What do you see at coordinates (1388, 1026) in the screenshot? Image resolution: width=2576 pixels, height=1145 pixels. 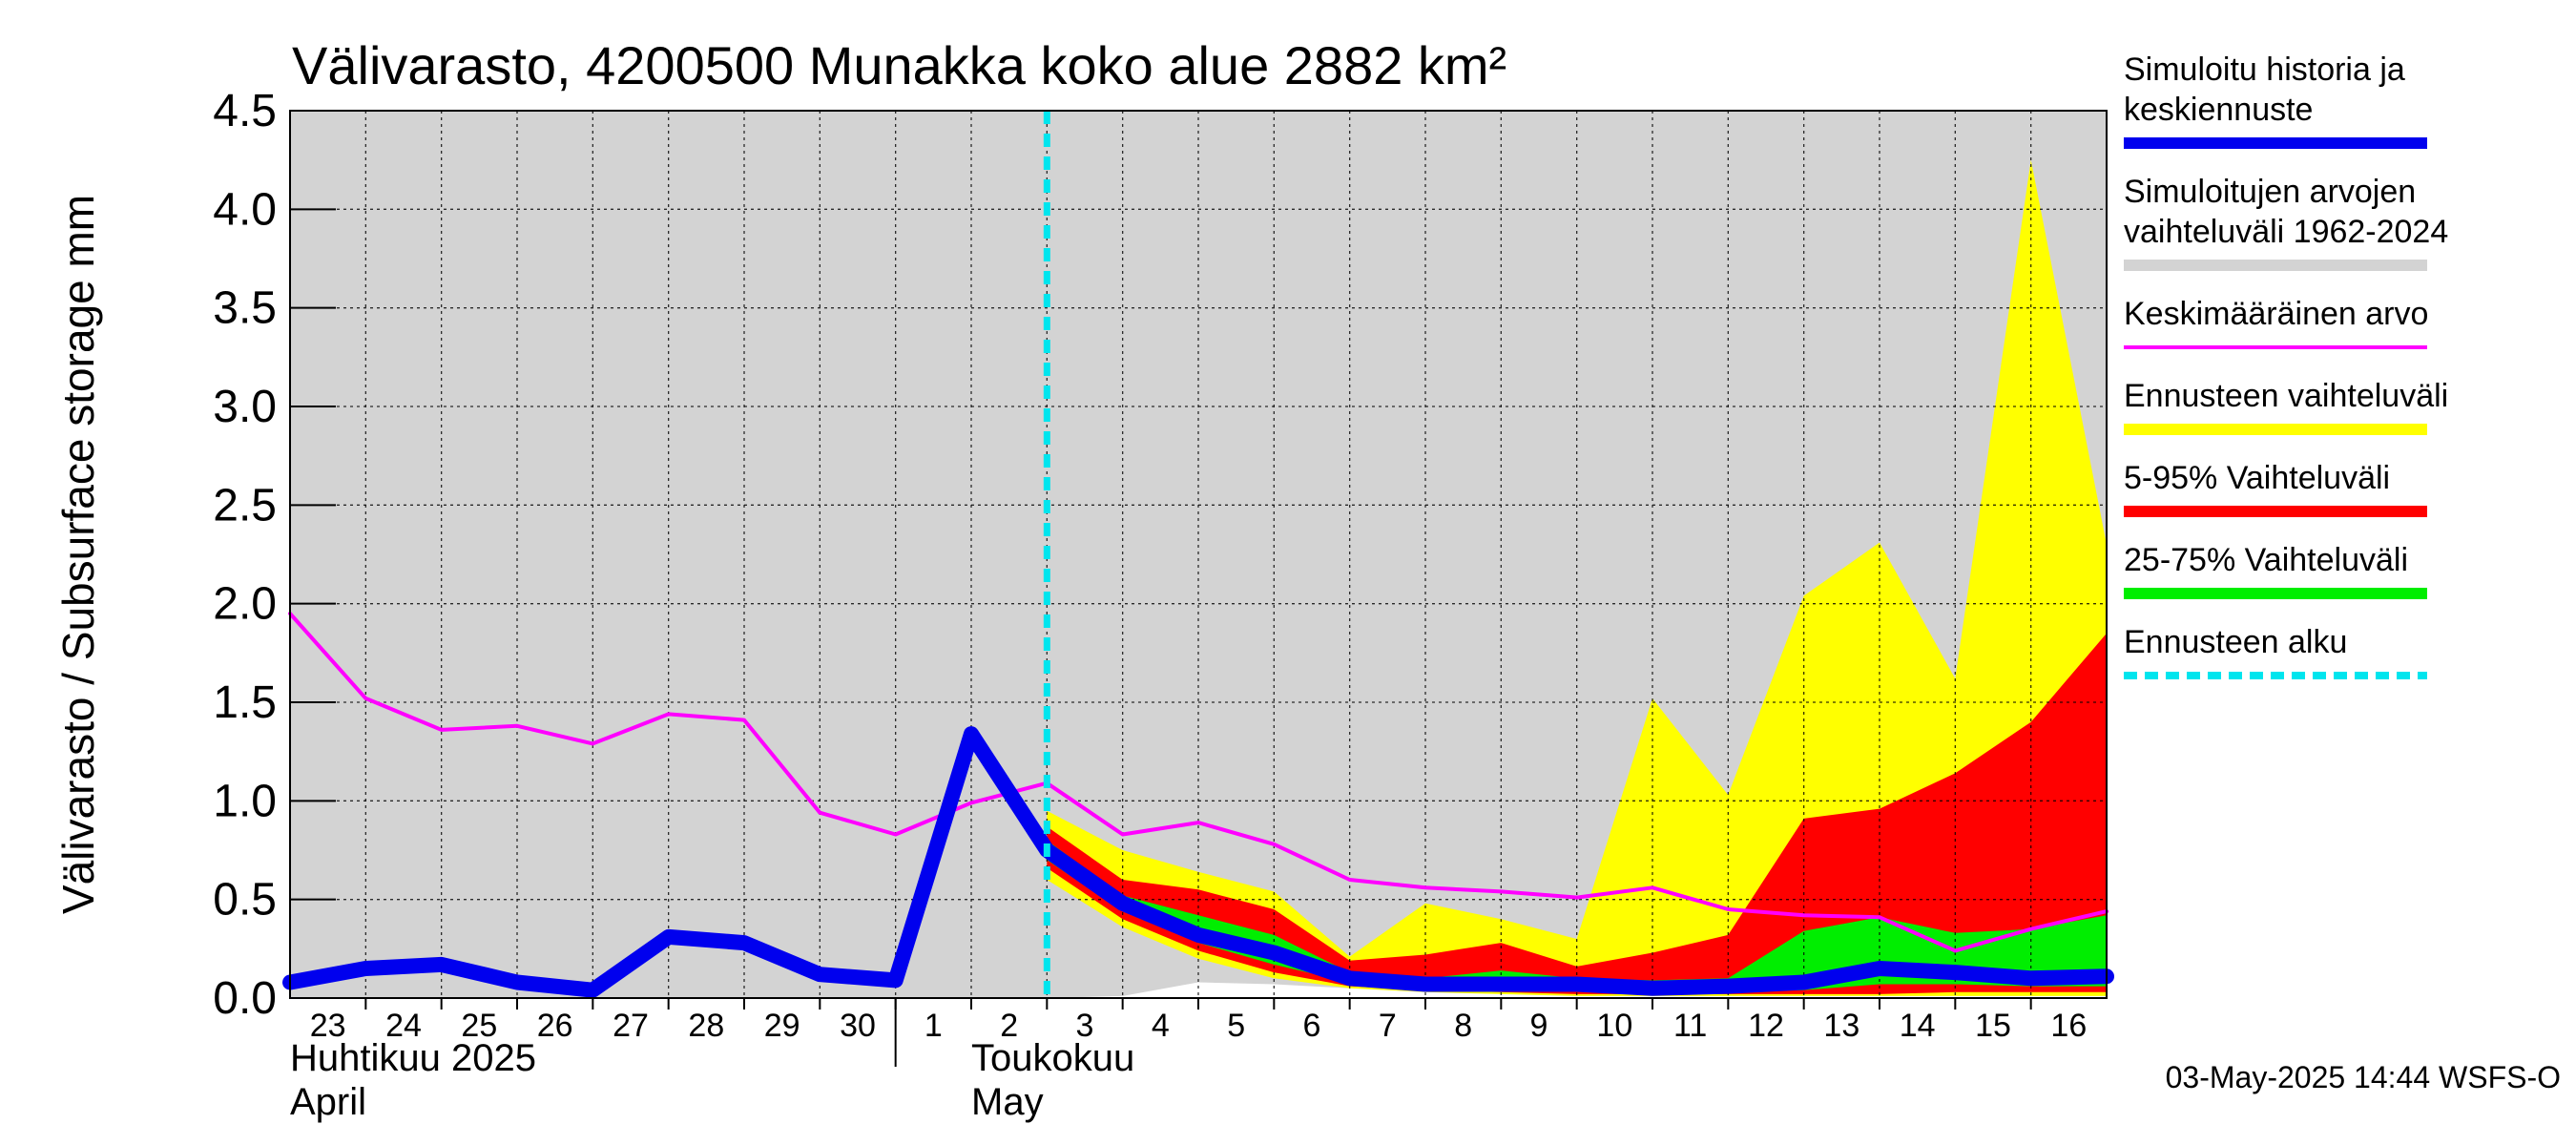 I see `x-tick-label: 7` at bounding box center [1388, 1026].